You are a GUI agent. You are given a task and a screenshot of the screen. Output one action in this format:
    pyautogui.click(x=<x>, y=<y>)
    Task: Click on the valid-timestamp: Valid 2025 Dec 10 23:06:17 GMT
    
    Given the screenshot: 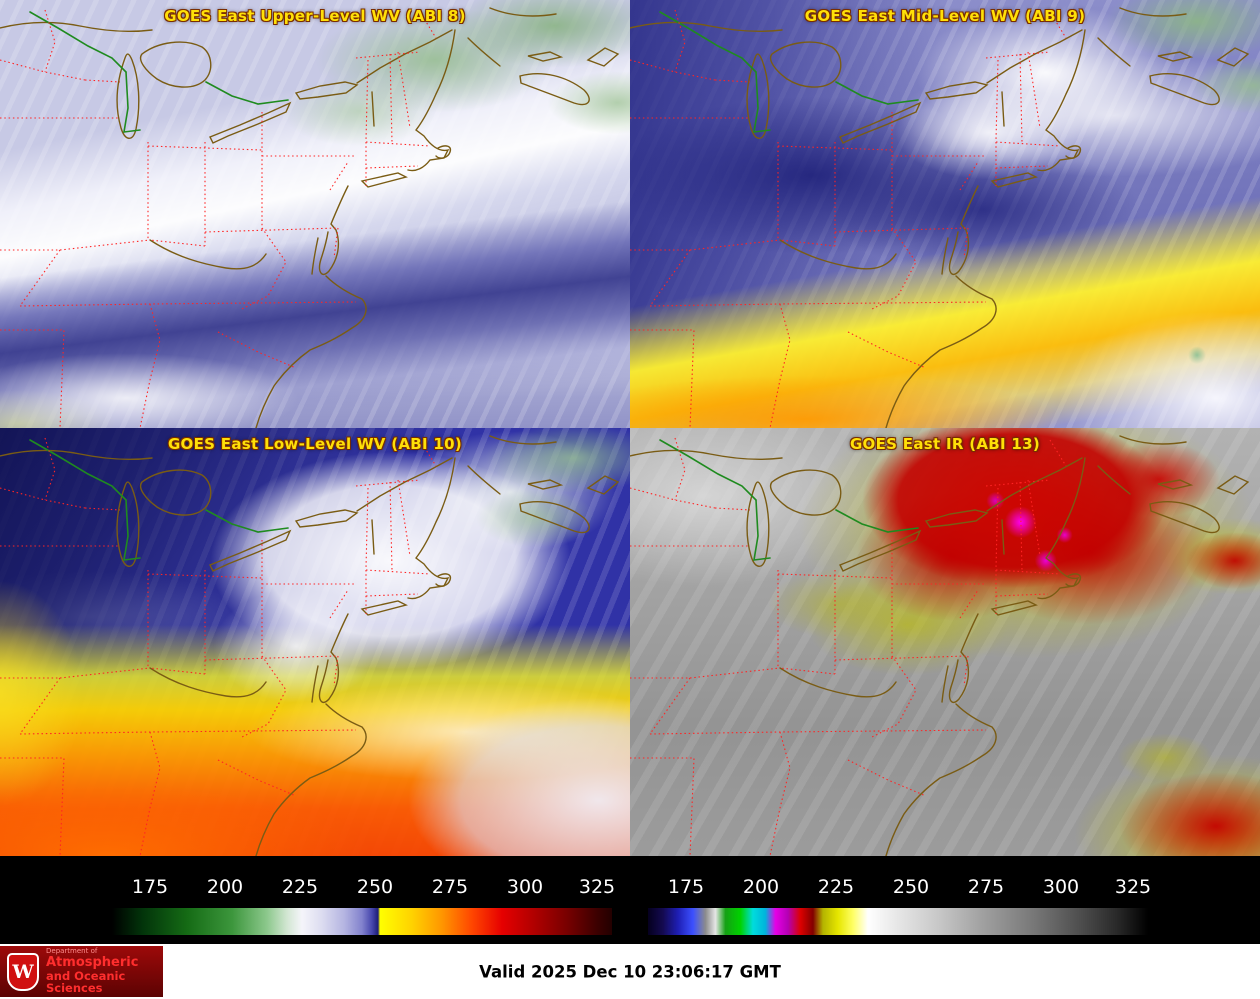 What is the action you would take?
    pyautogui.click(x=630, y=971)
    